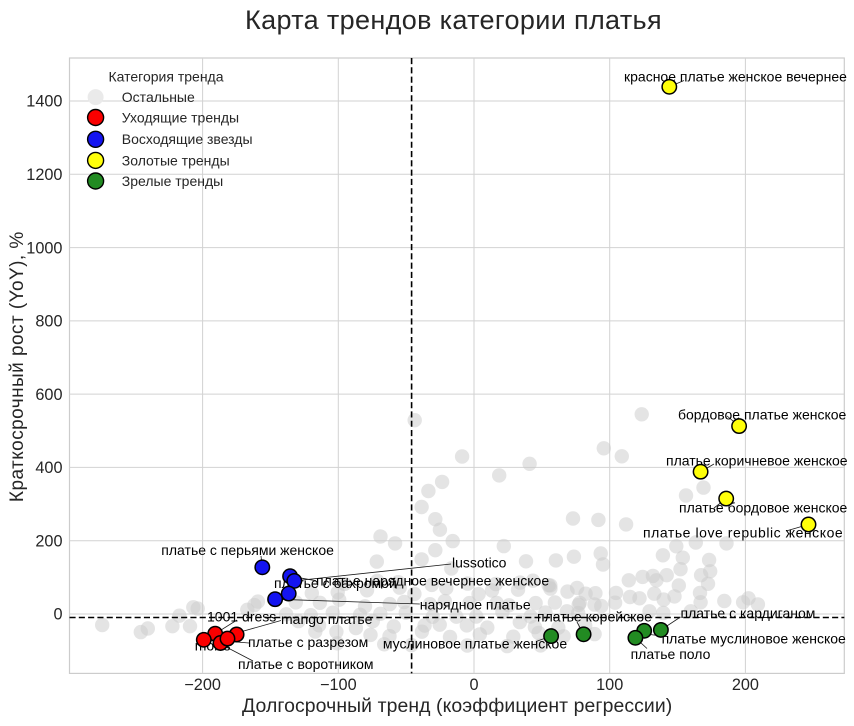 The width and height of the screenshot is (854, 726). I want to click on svg-text:платье нарядное вечернее женск: платье нарядное вечернее женское, so click(432, 581).